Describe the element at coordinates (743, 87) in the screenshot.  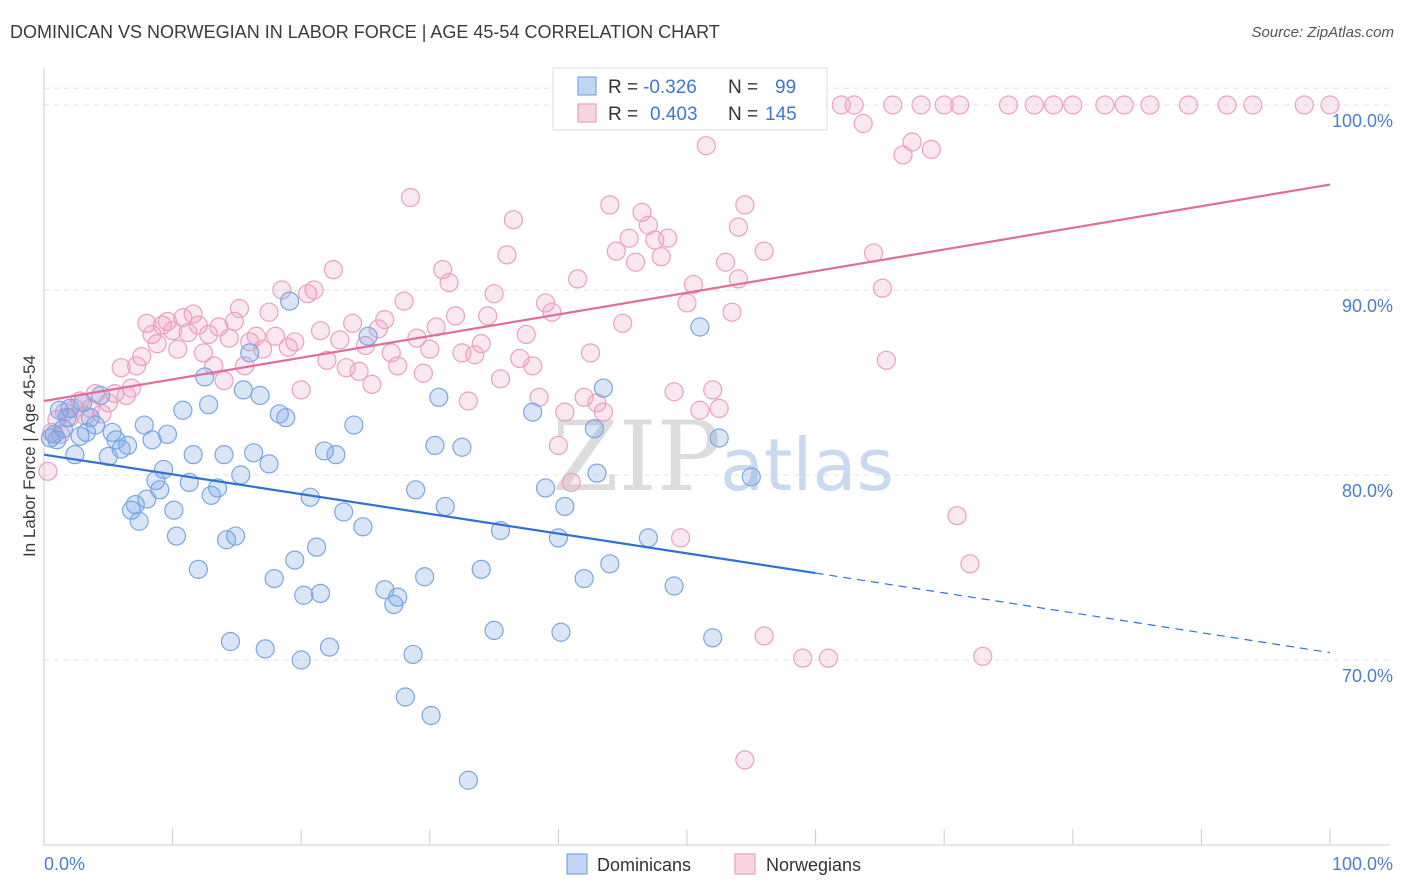
I see `legend-n-label-dominicans: N =` at that location.